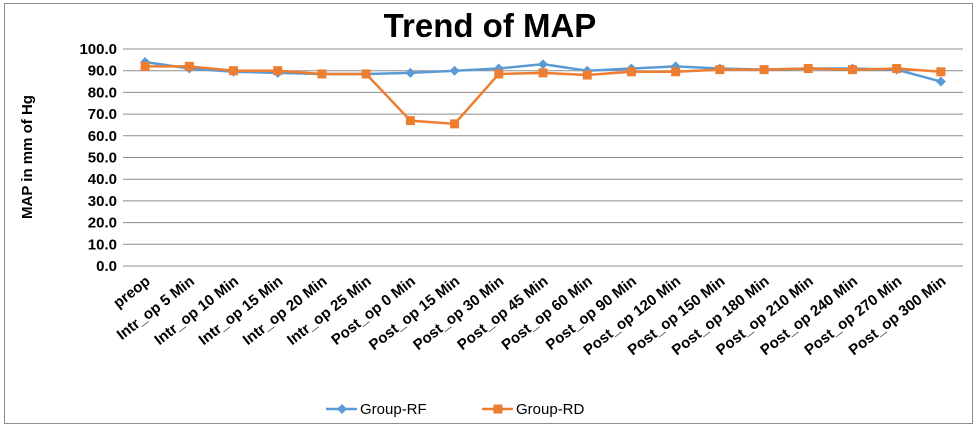  I want to click on y-tick-label: 10.0, so click(102, 244).